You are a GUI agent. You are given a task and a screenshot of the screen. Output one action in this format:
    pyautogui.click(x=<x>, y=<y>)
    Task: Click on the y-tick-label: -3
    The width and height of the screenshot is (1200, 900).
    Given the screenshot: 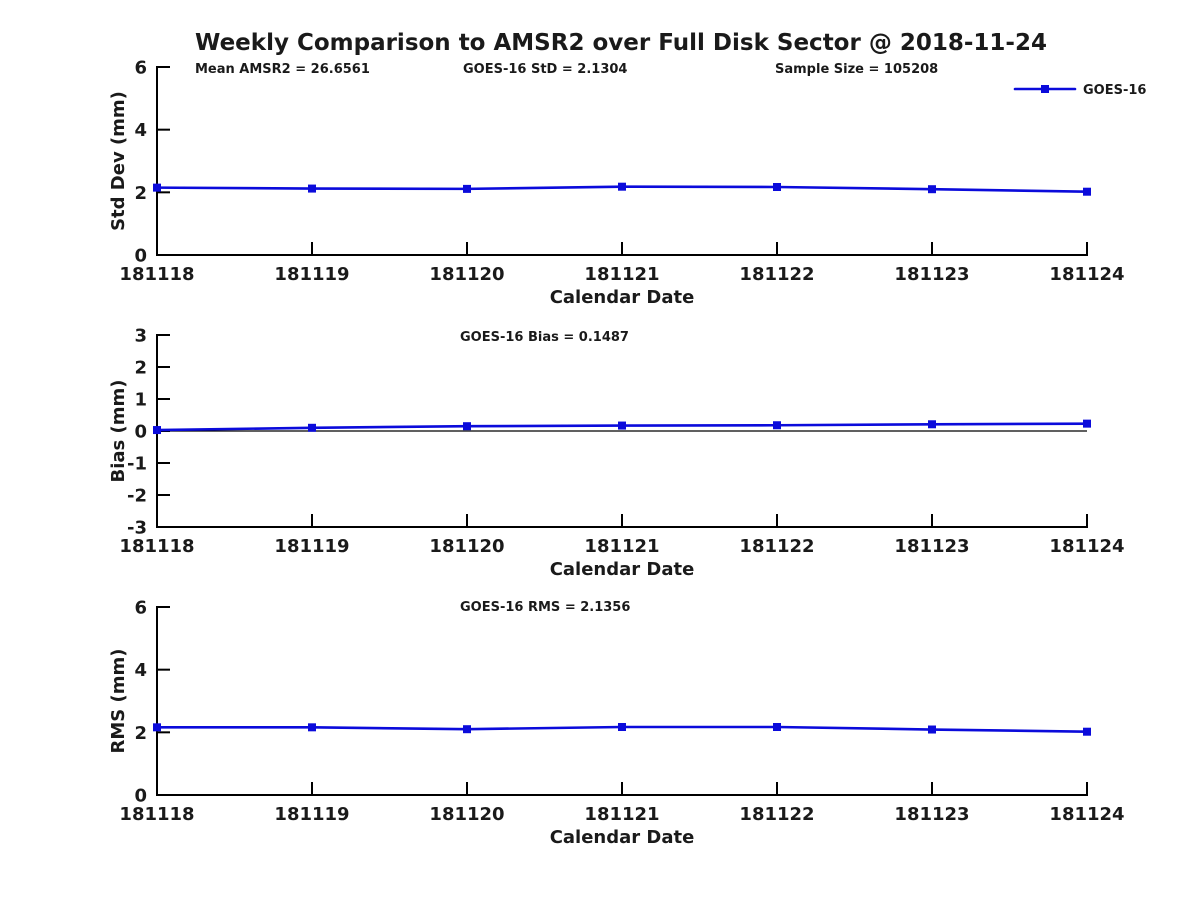 What is the action you would take?
    pyautogui.click(x=137, y=528)
    